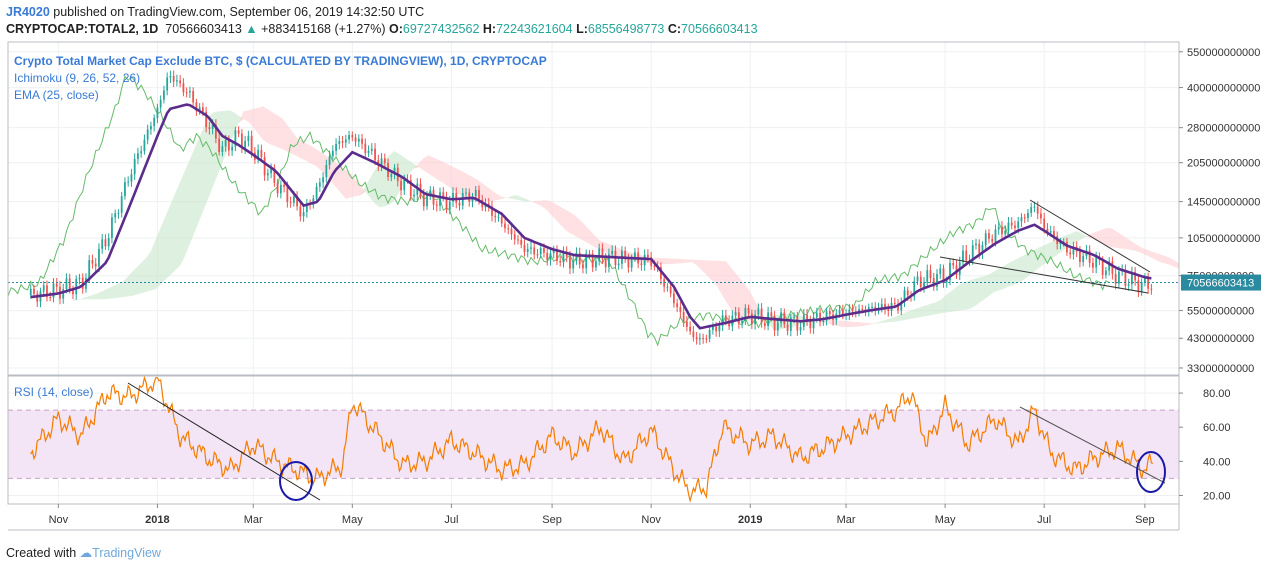 This screenshot has width=1274, height=570. What do you see at coordinates (56, 95) in the screenshot?
I see `ema-legend: EMA (25, close)` at bounding box center [56, 95].